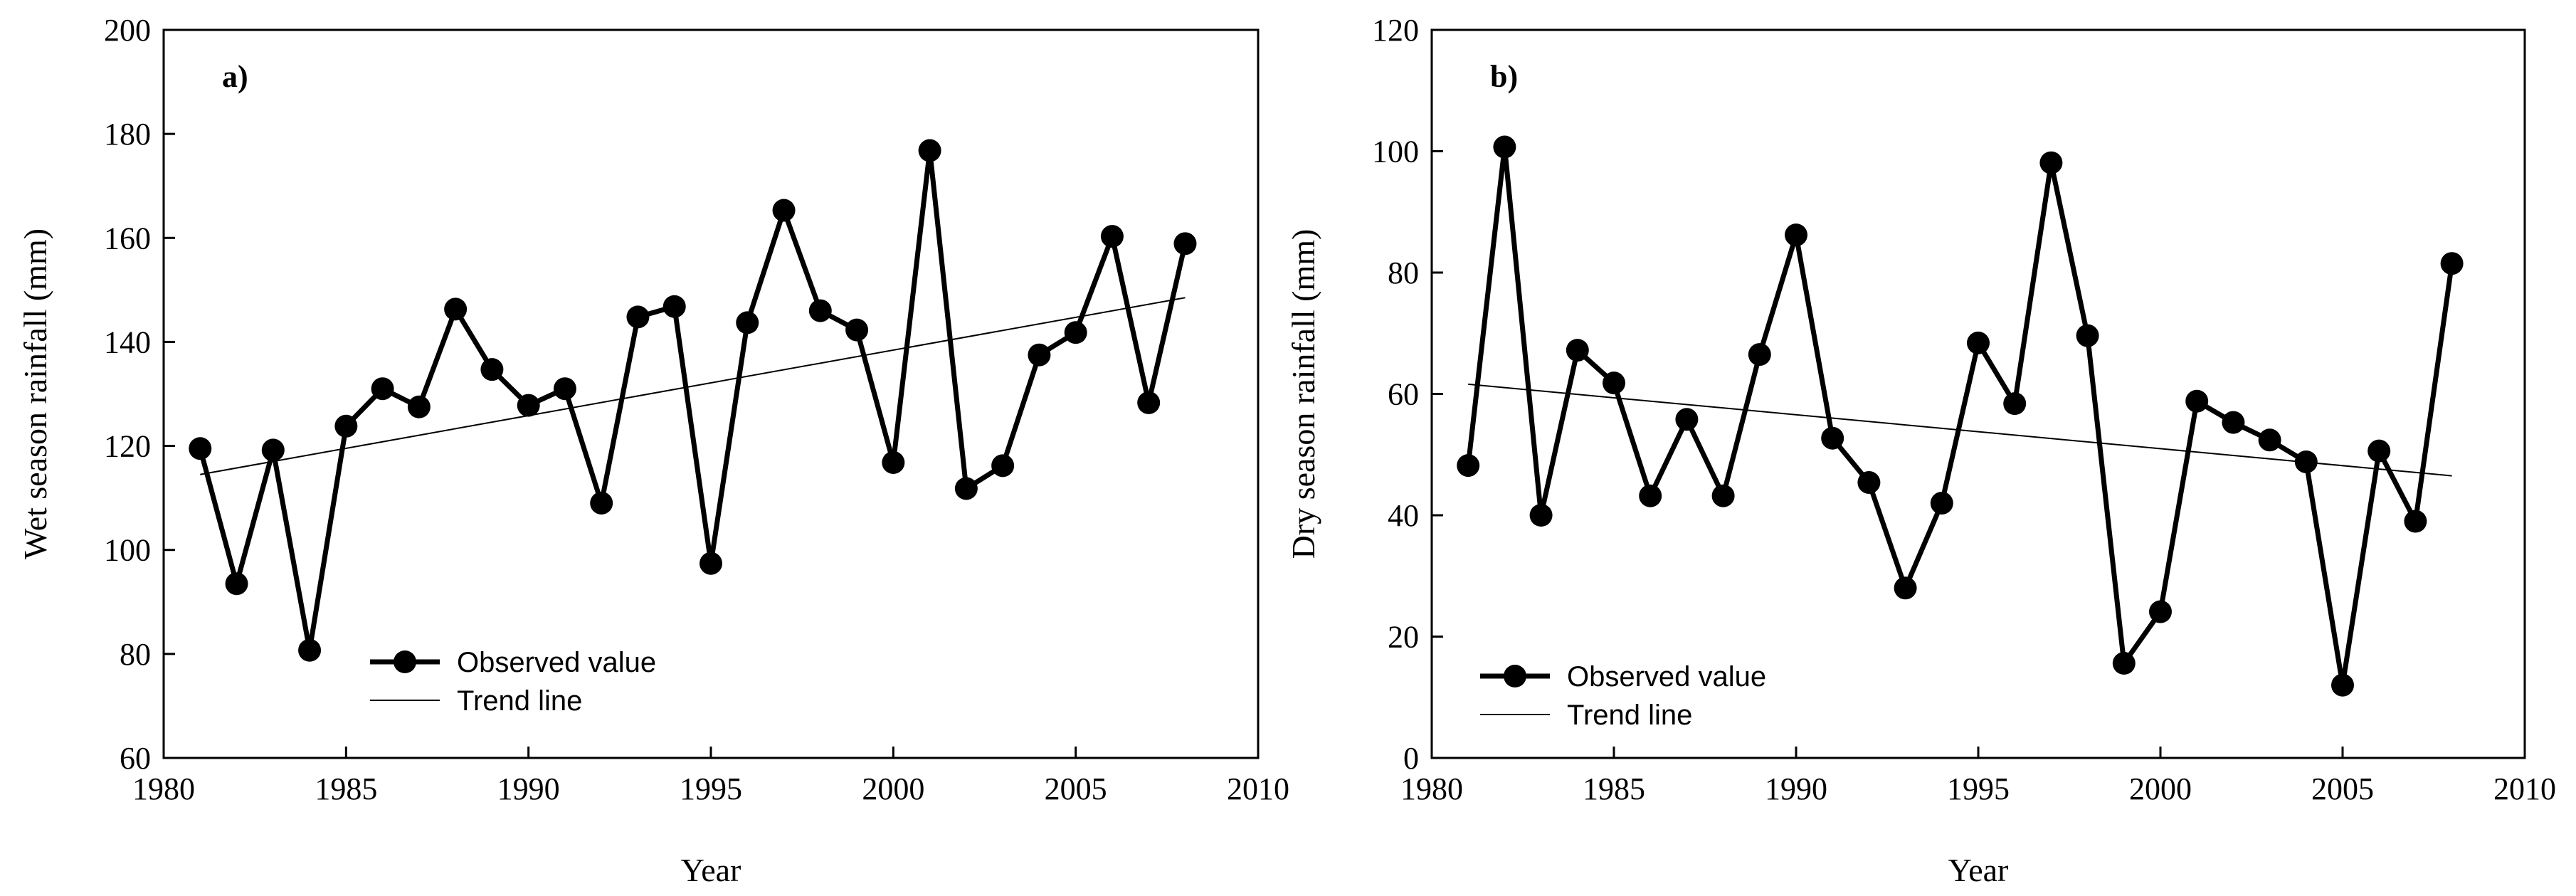 The image size is (2576, 896). I want to click on panel-label: b), so click(1504, 76).